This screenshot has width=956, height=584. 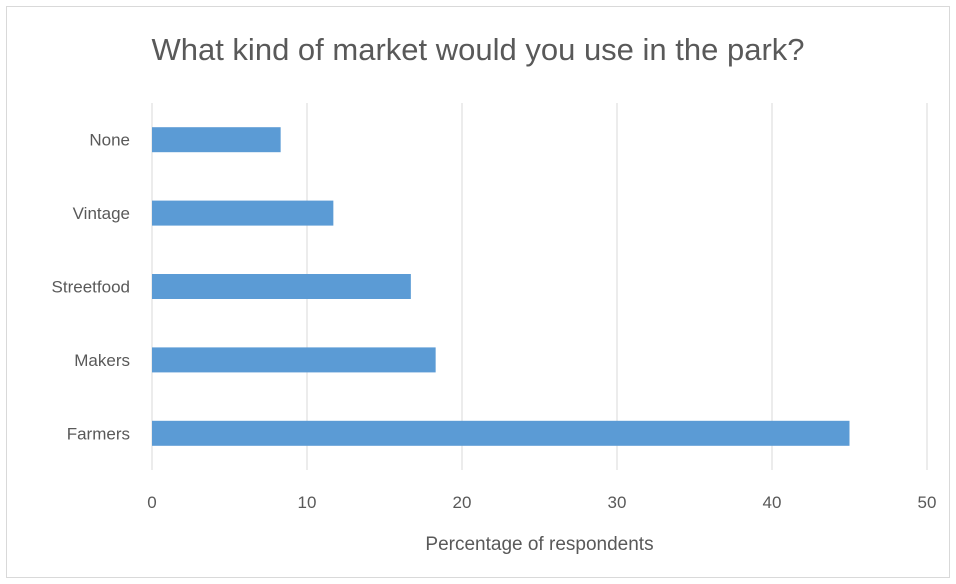 I want to click on category-label-makers: Makers, so click(x=102, y=360).